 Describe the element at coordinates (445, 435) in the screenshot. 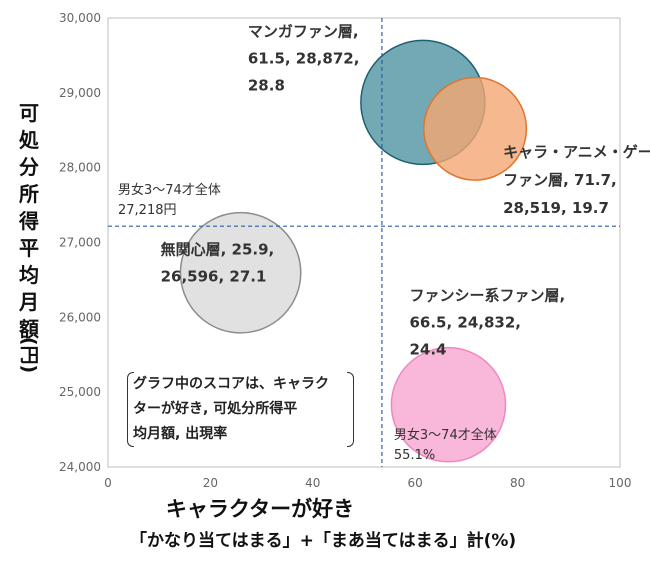

I see `average-ratio-label: 男女3〜74才全体` at that location.